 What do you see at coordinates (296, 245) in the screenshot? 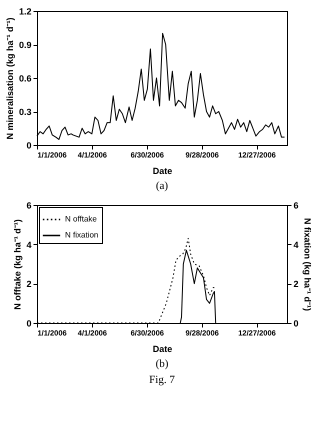
I see `y2-tick-label: 4` at bounding box center [296, 245].